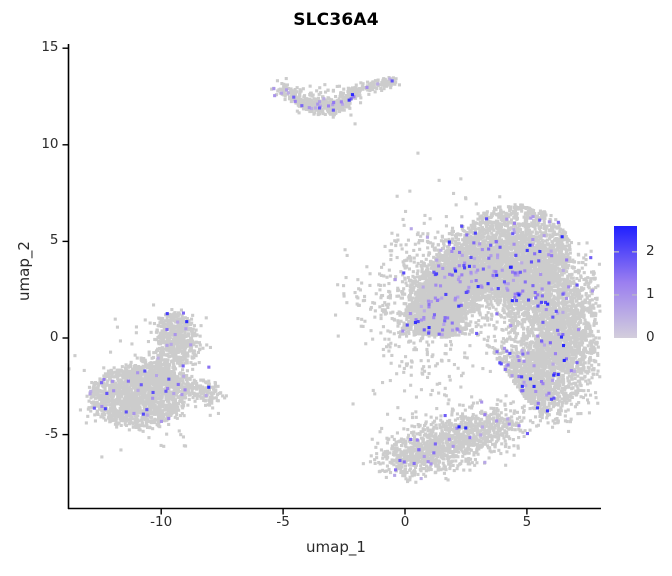  What do you see at coordinates (650, 293) in the screenshot?
I see `colorbar-tick-label: 1` at bounding box center [650, 293].